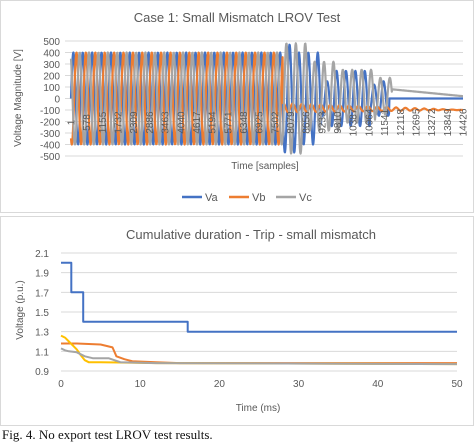  I want to click on y-tick-label: 1.3, so click(42, 333).